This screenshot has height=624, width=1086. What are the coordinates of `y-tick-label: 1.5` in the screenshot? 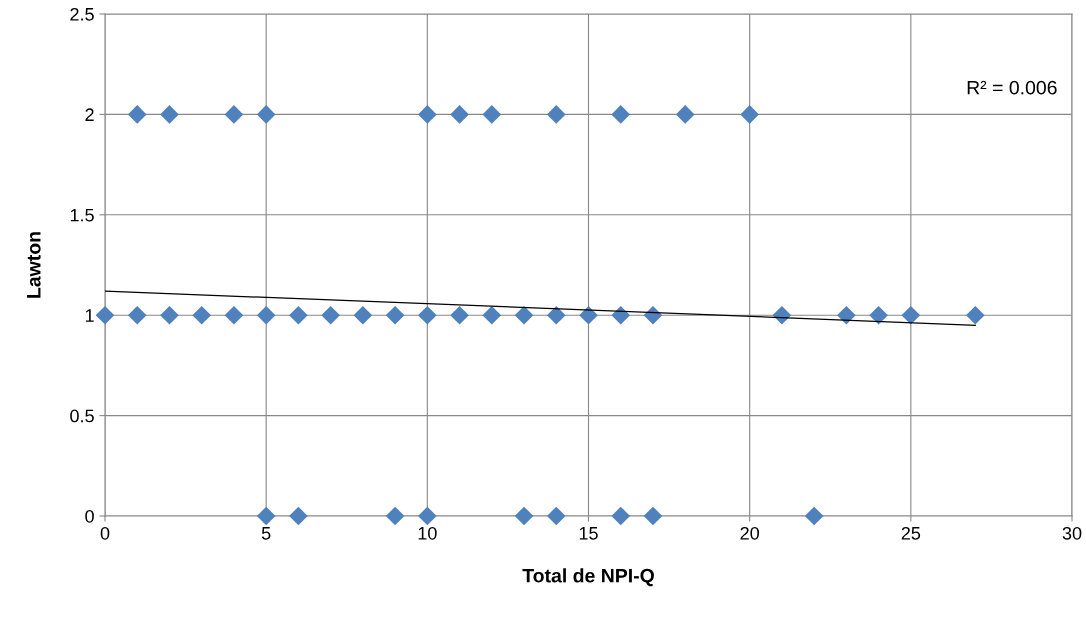 It's located at (82, 215).